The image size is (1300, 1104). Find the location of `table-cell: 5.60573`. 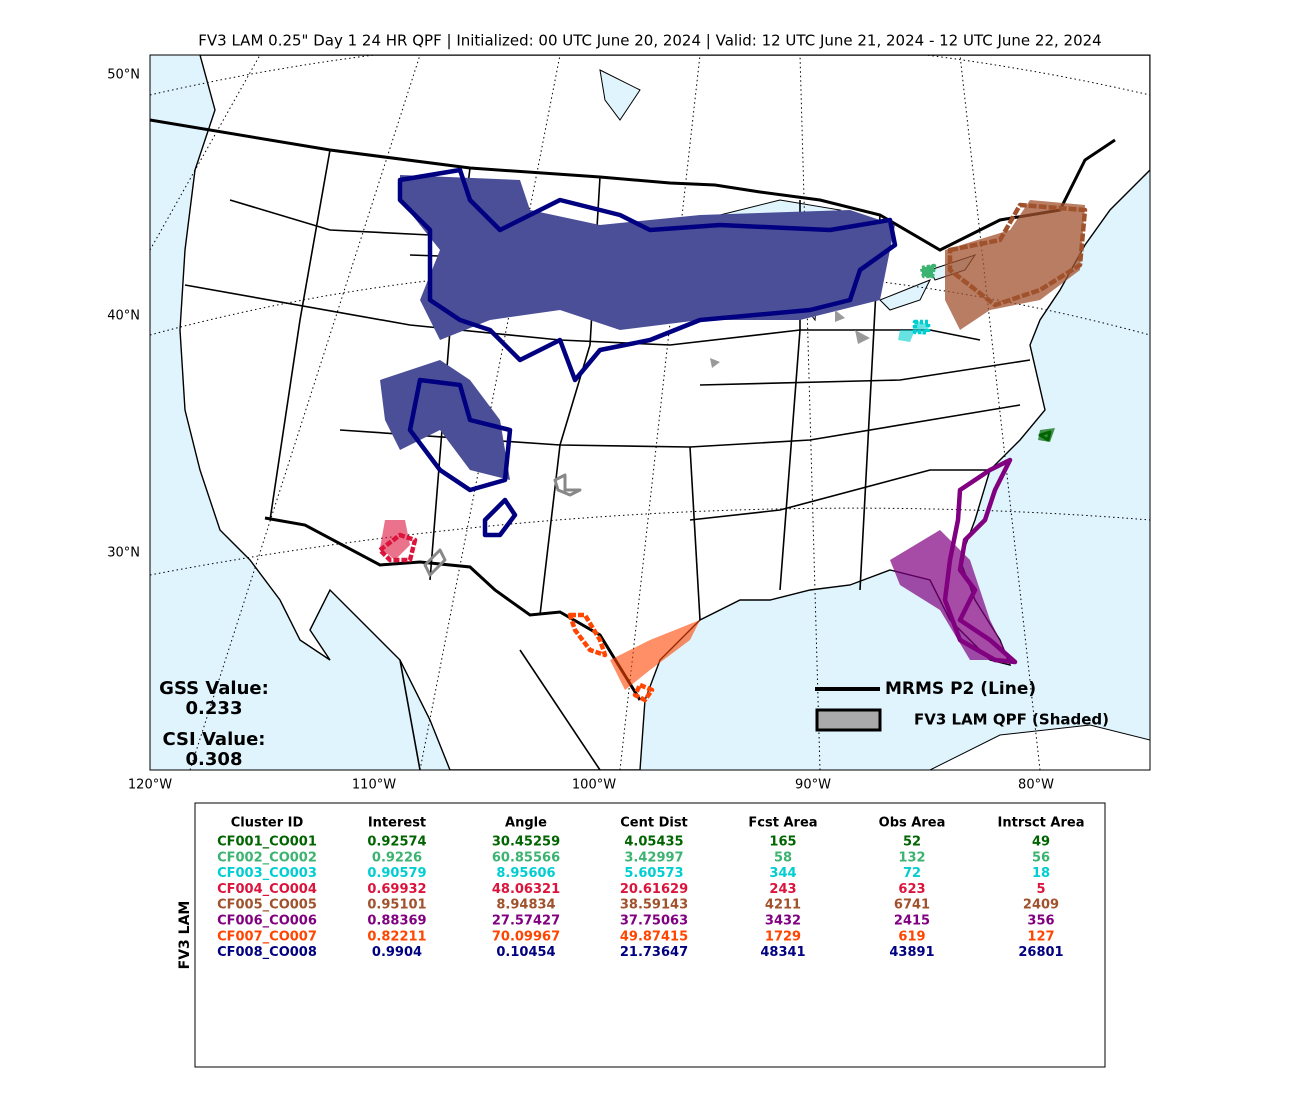

table-cell: 5.60573 is located at coordinates (653, 873).